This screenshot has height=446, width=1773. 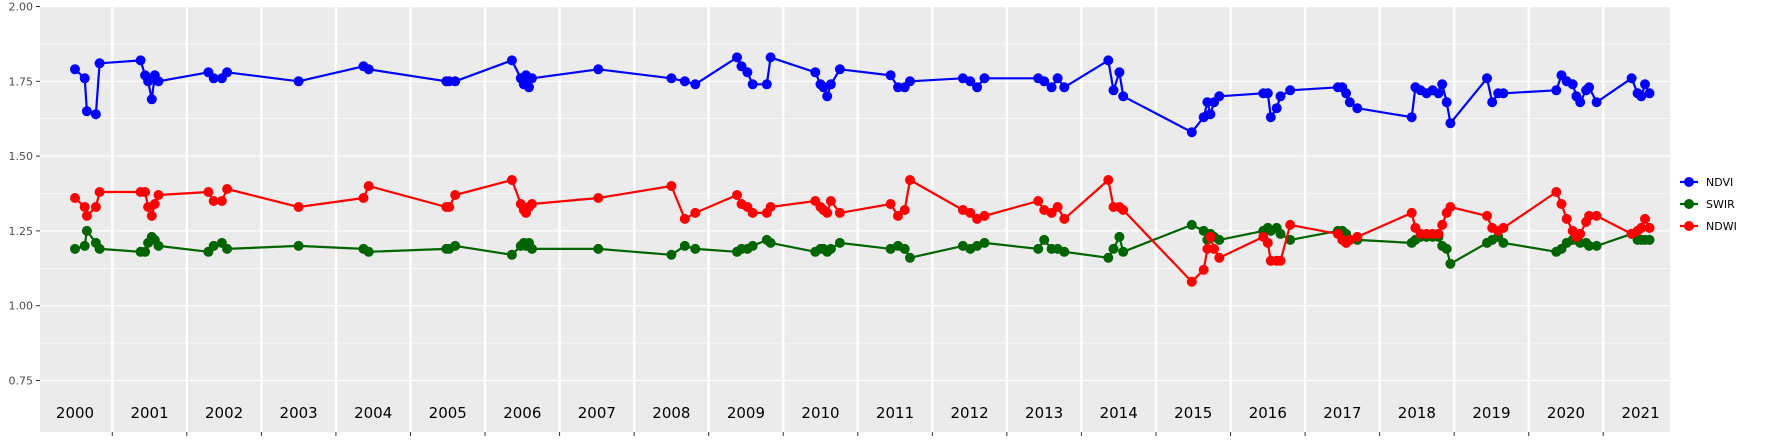 I want to click on year-label: 2011, so click(x=895, y=413).